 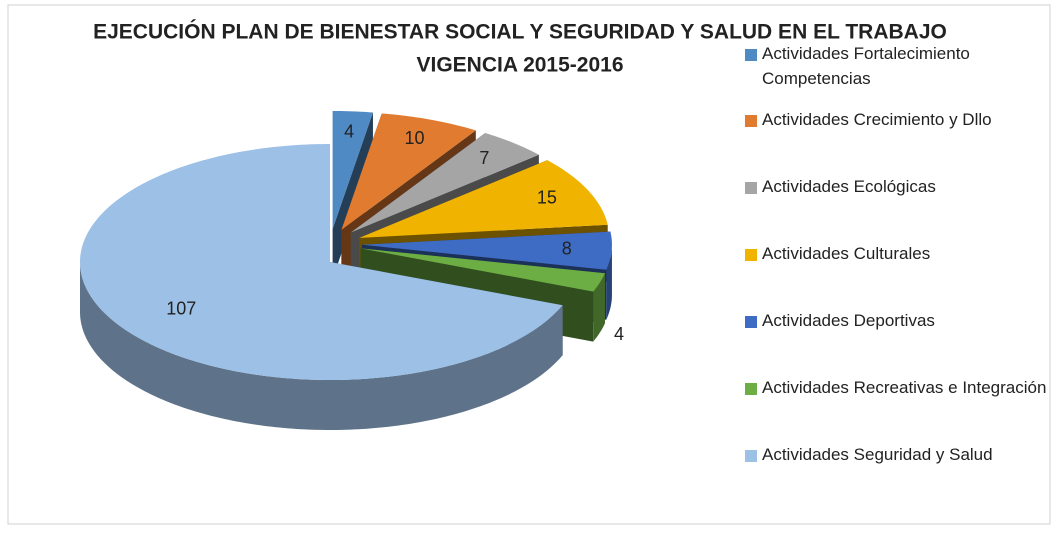 I want to click on legend-label: Actividades Culturales, so click(x=846, y=253).